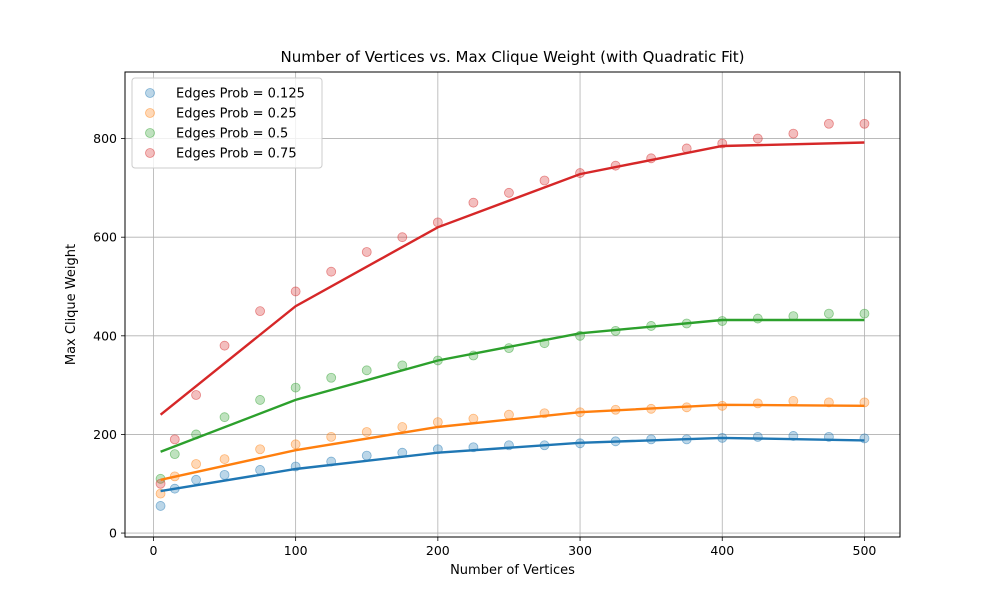 This screenshot has height=600, width=1000. What do you see at coordinates (236, 154) in the screenshot?
I see `legend-label-series-3: Edges Prob = 0.75` at bounding box center [236, 154].